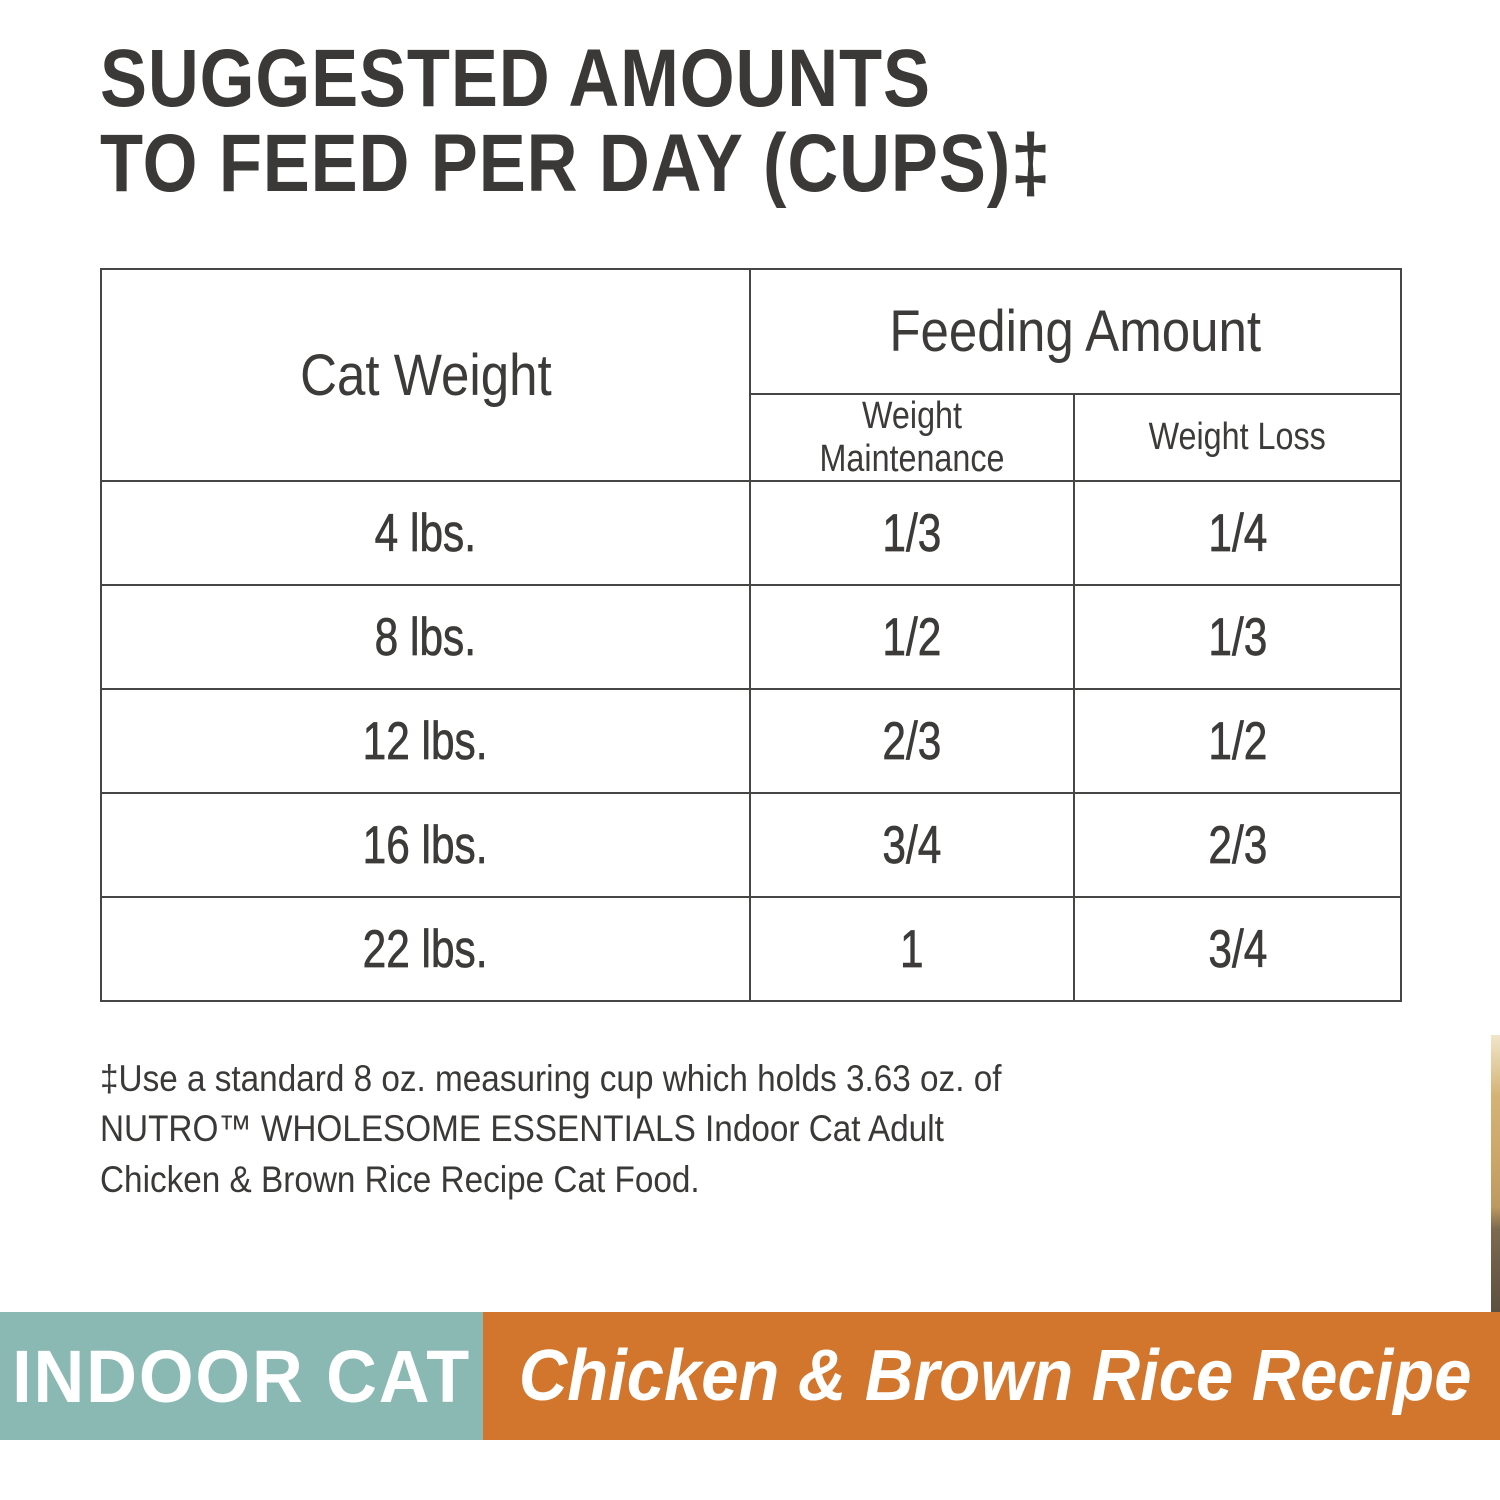 Image resolution: width=1500 pixels, height=1500 pixels. I want to click on weight-cell: 16 lbs., so click(425, 845).